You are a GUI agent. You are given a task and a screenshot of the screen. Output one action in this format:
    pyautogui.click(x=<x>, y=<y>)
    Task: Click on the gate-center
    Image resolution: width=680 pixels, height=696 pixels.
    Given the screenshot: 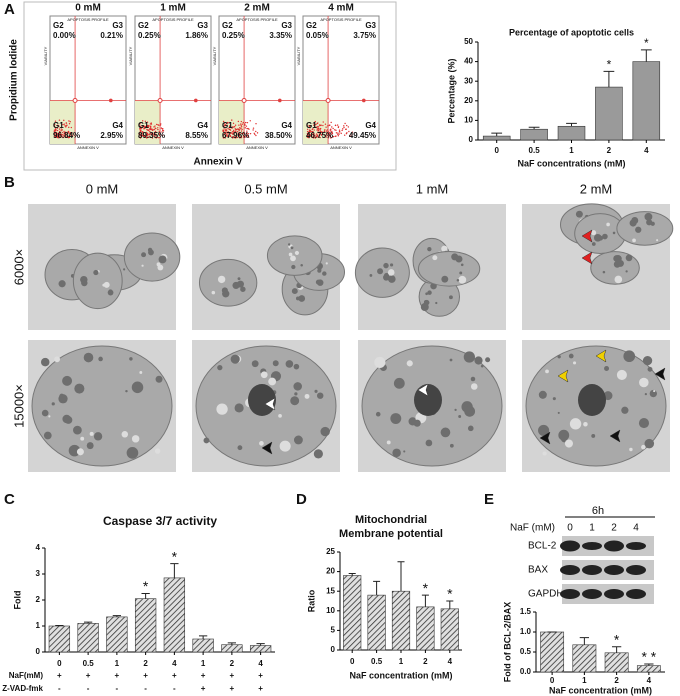 What is the action you would take?
    pyautogui.click(x=328, y=100)
    